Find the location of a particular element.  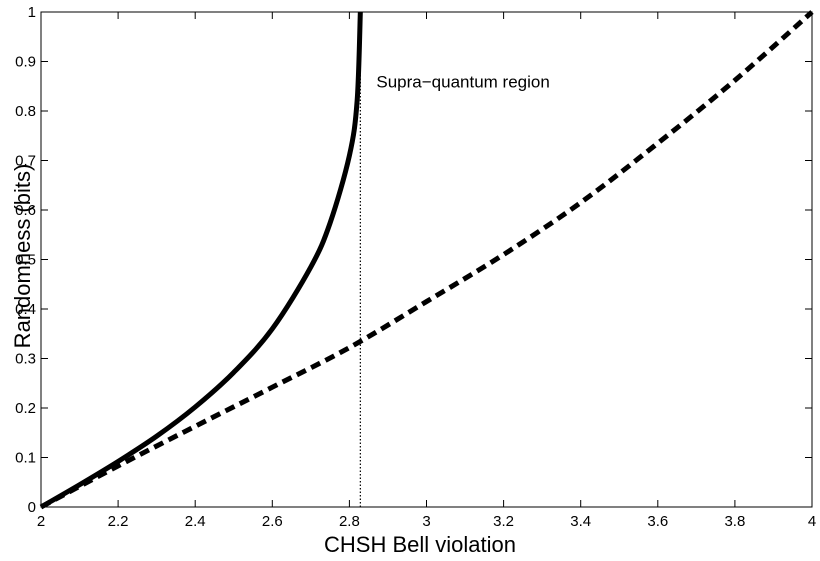

y-tick-label: 0.7 is located at coordinates (25, 161).